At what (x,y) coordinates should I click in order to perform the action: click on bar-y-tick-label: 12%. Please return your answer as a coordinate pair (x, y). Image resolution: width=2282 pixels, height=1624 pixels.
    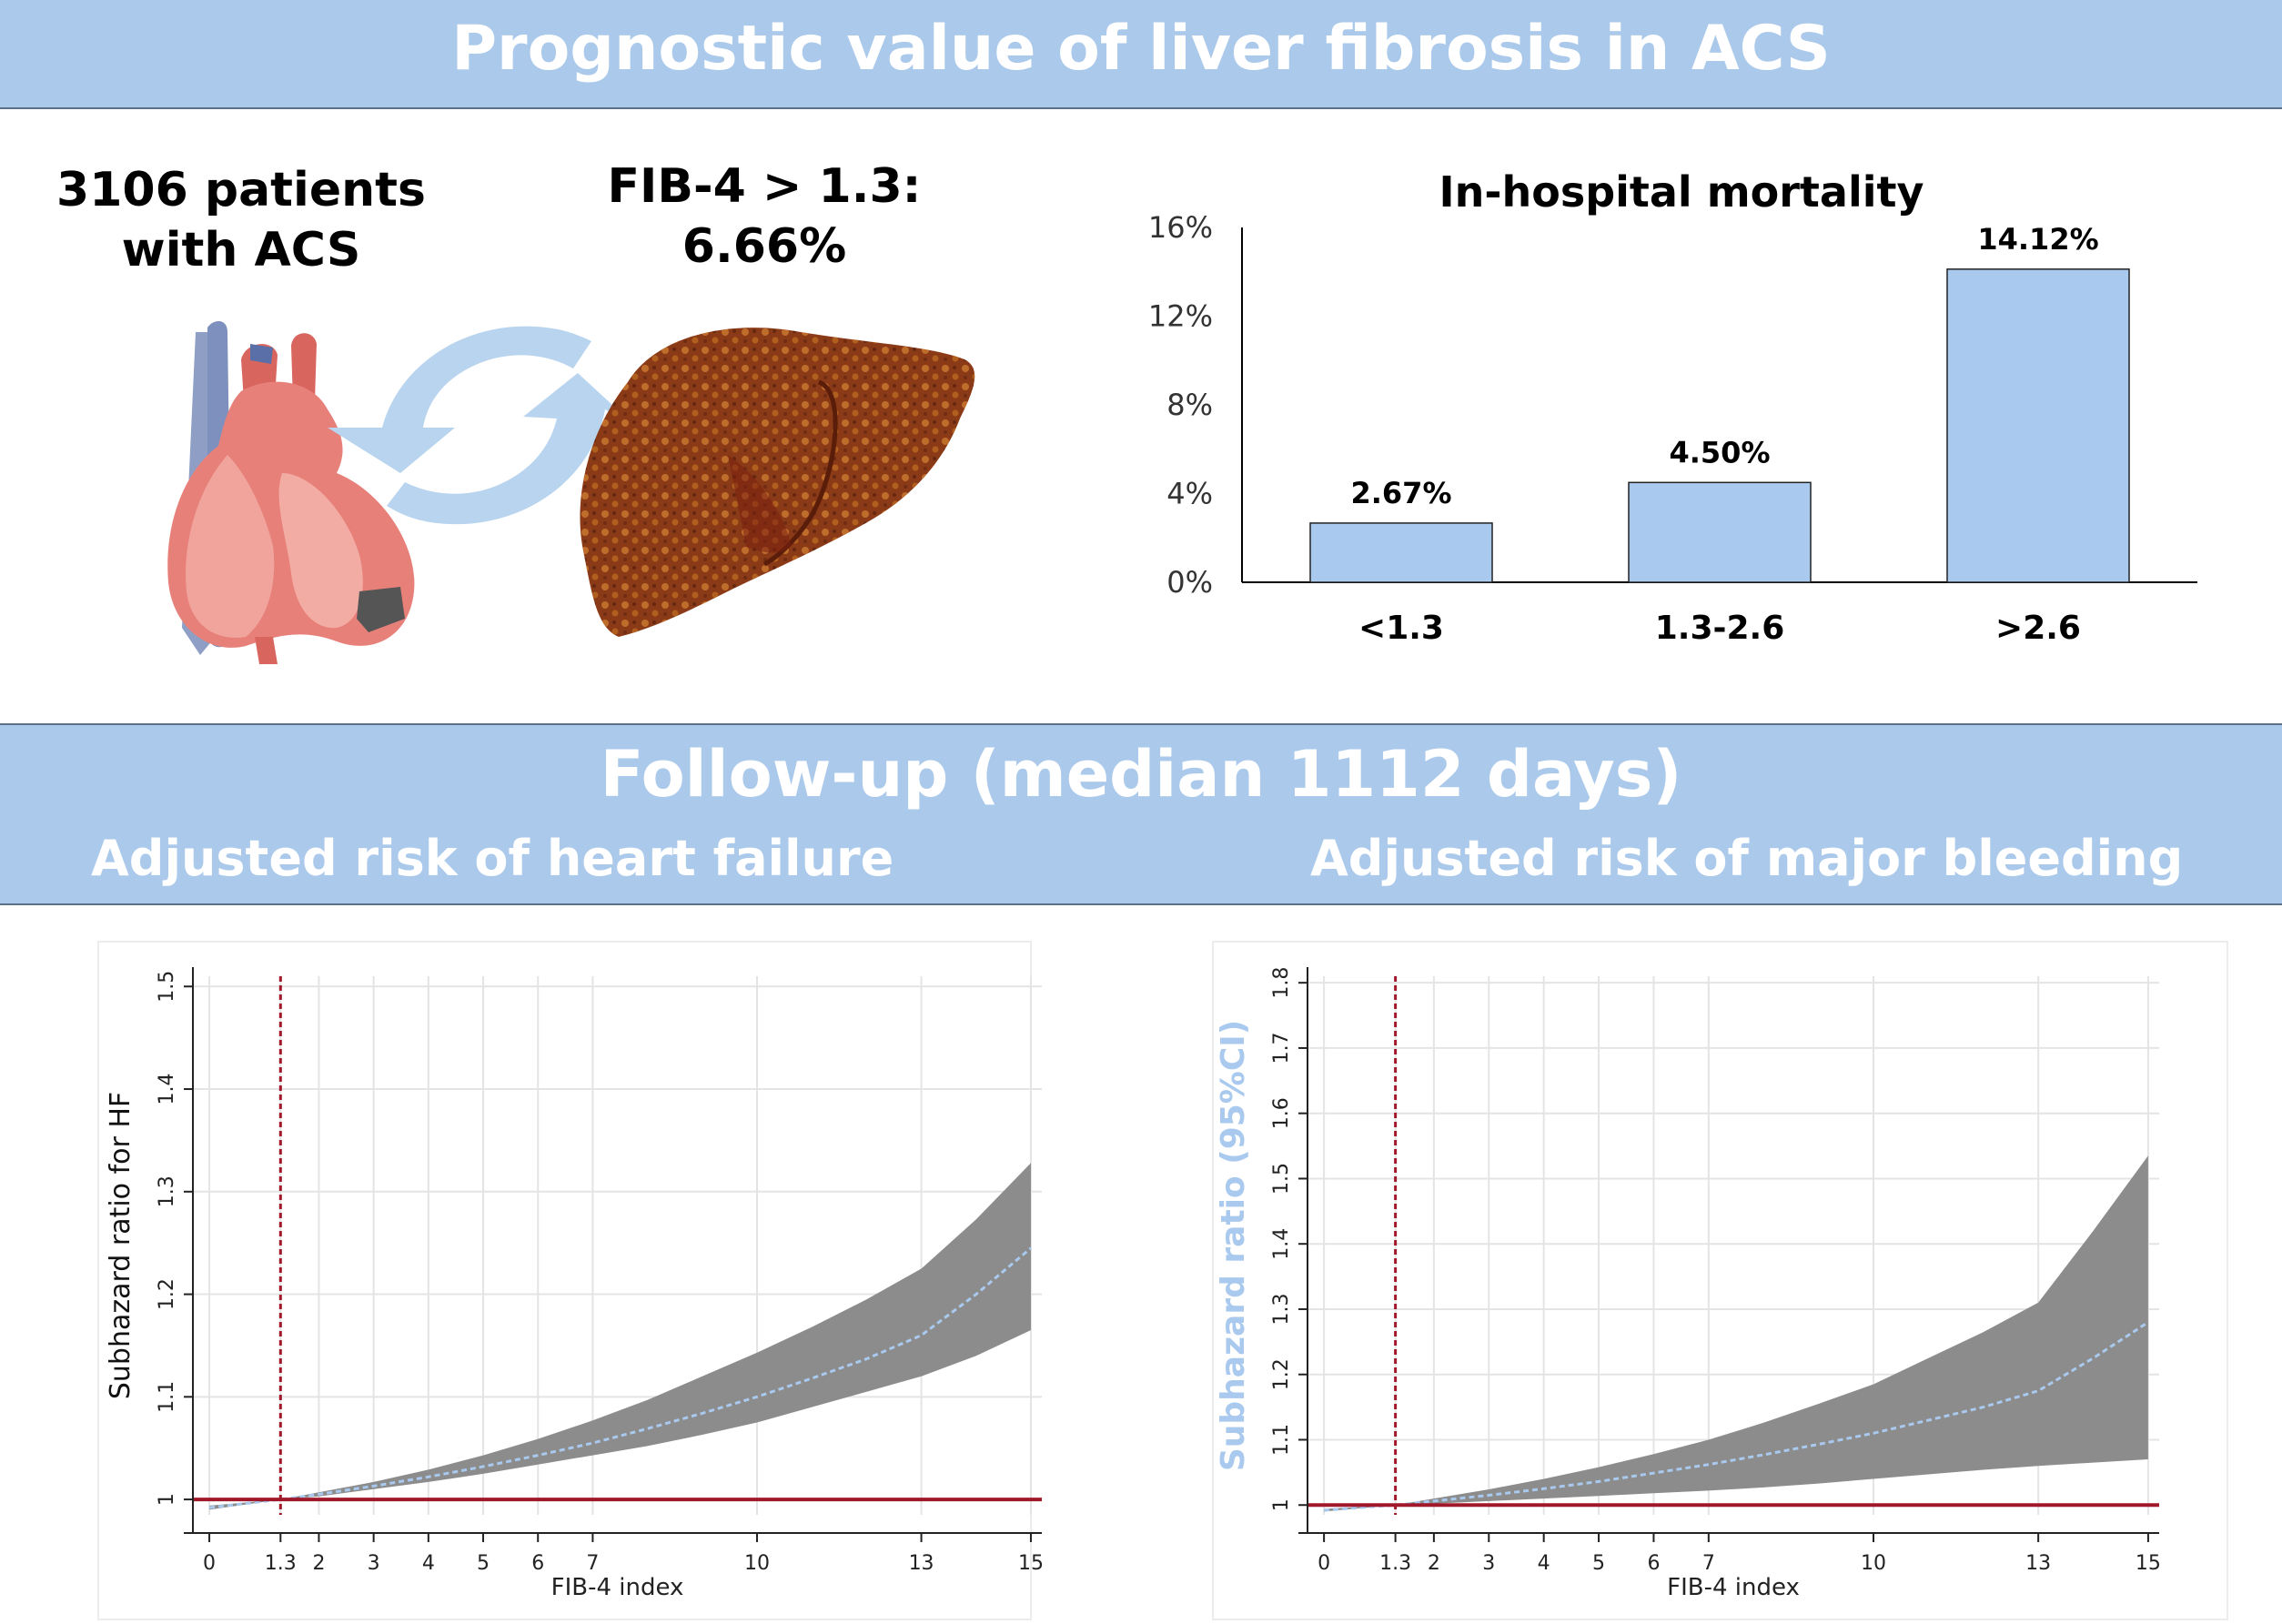
    Looking at the image, I should click on (1180, 316).